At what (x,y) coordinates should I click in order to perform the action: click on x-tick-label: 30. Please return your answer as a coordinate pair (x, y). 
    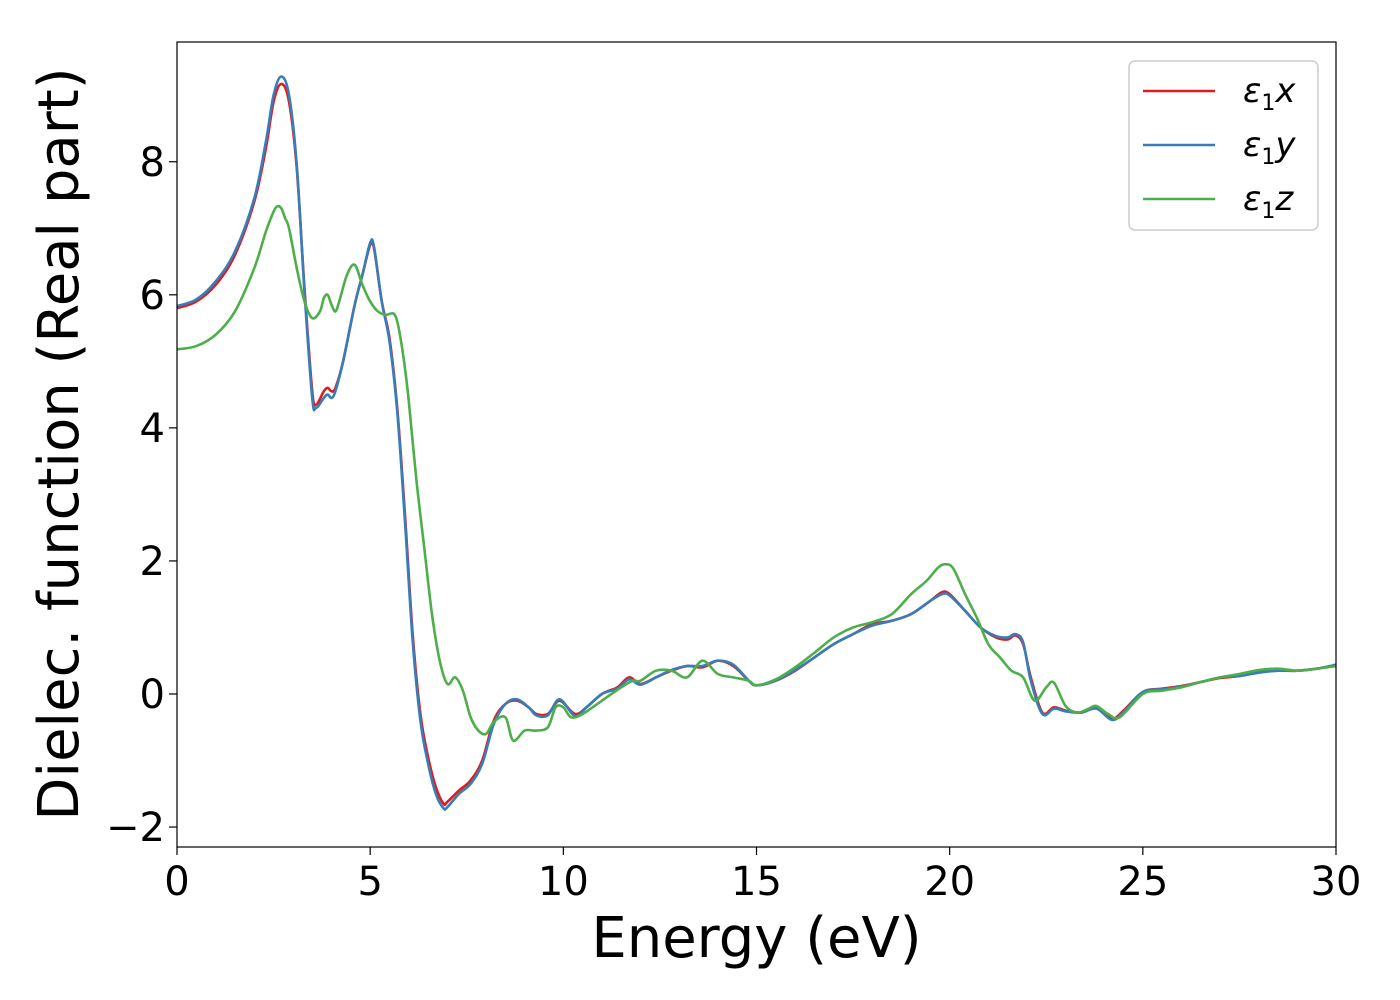
    Looking at the image, I should click on (1336, 882).